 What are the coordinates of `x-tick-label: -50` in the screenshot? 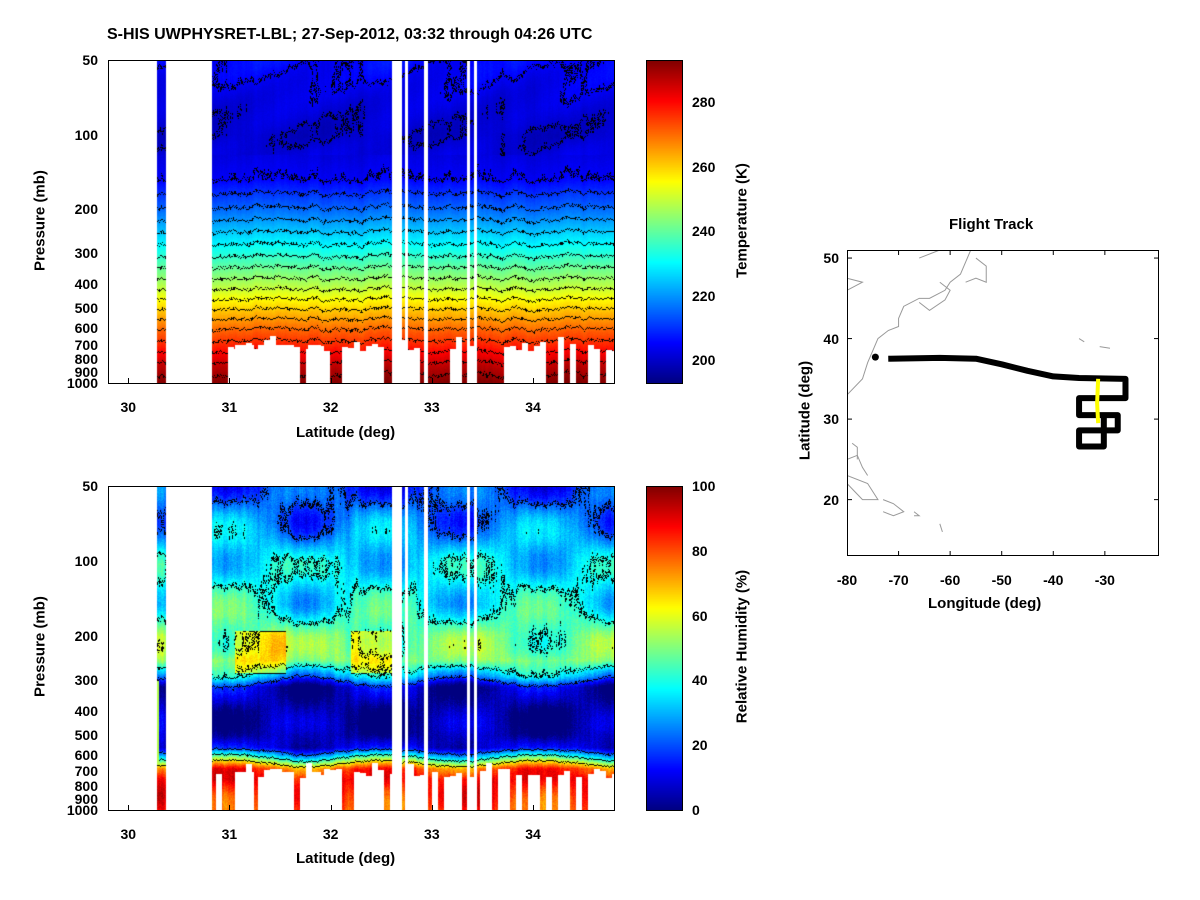 It's located at (1001, 580).